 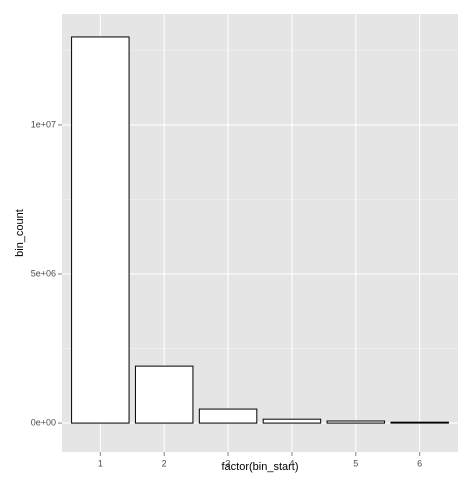 I want to click on y-tick-label: 1e+07, so click(x=43, y=124).